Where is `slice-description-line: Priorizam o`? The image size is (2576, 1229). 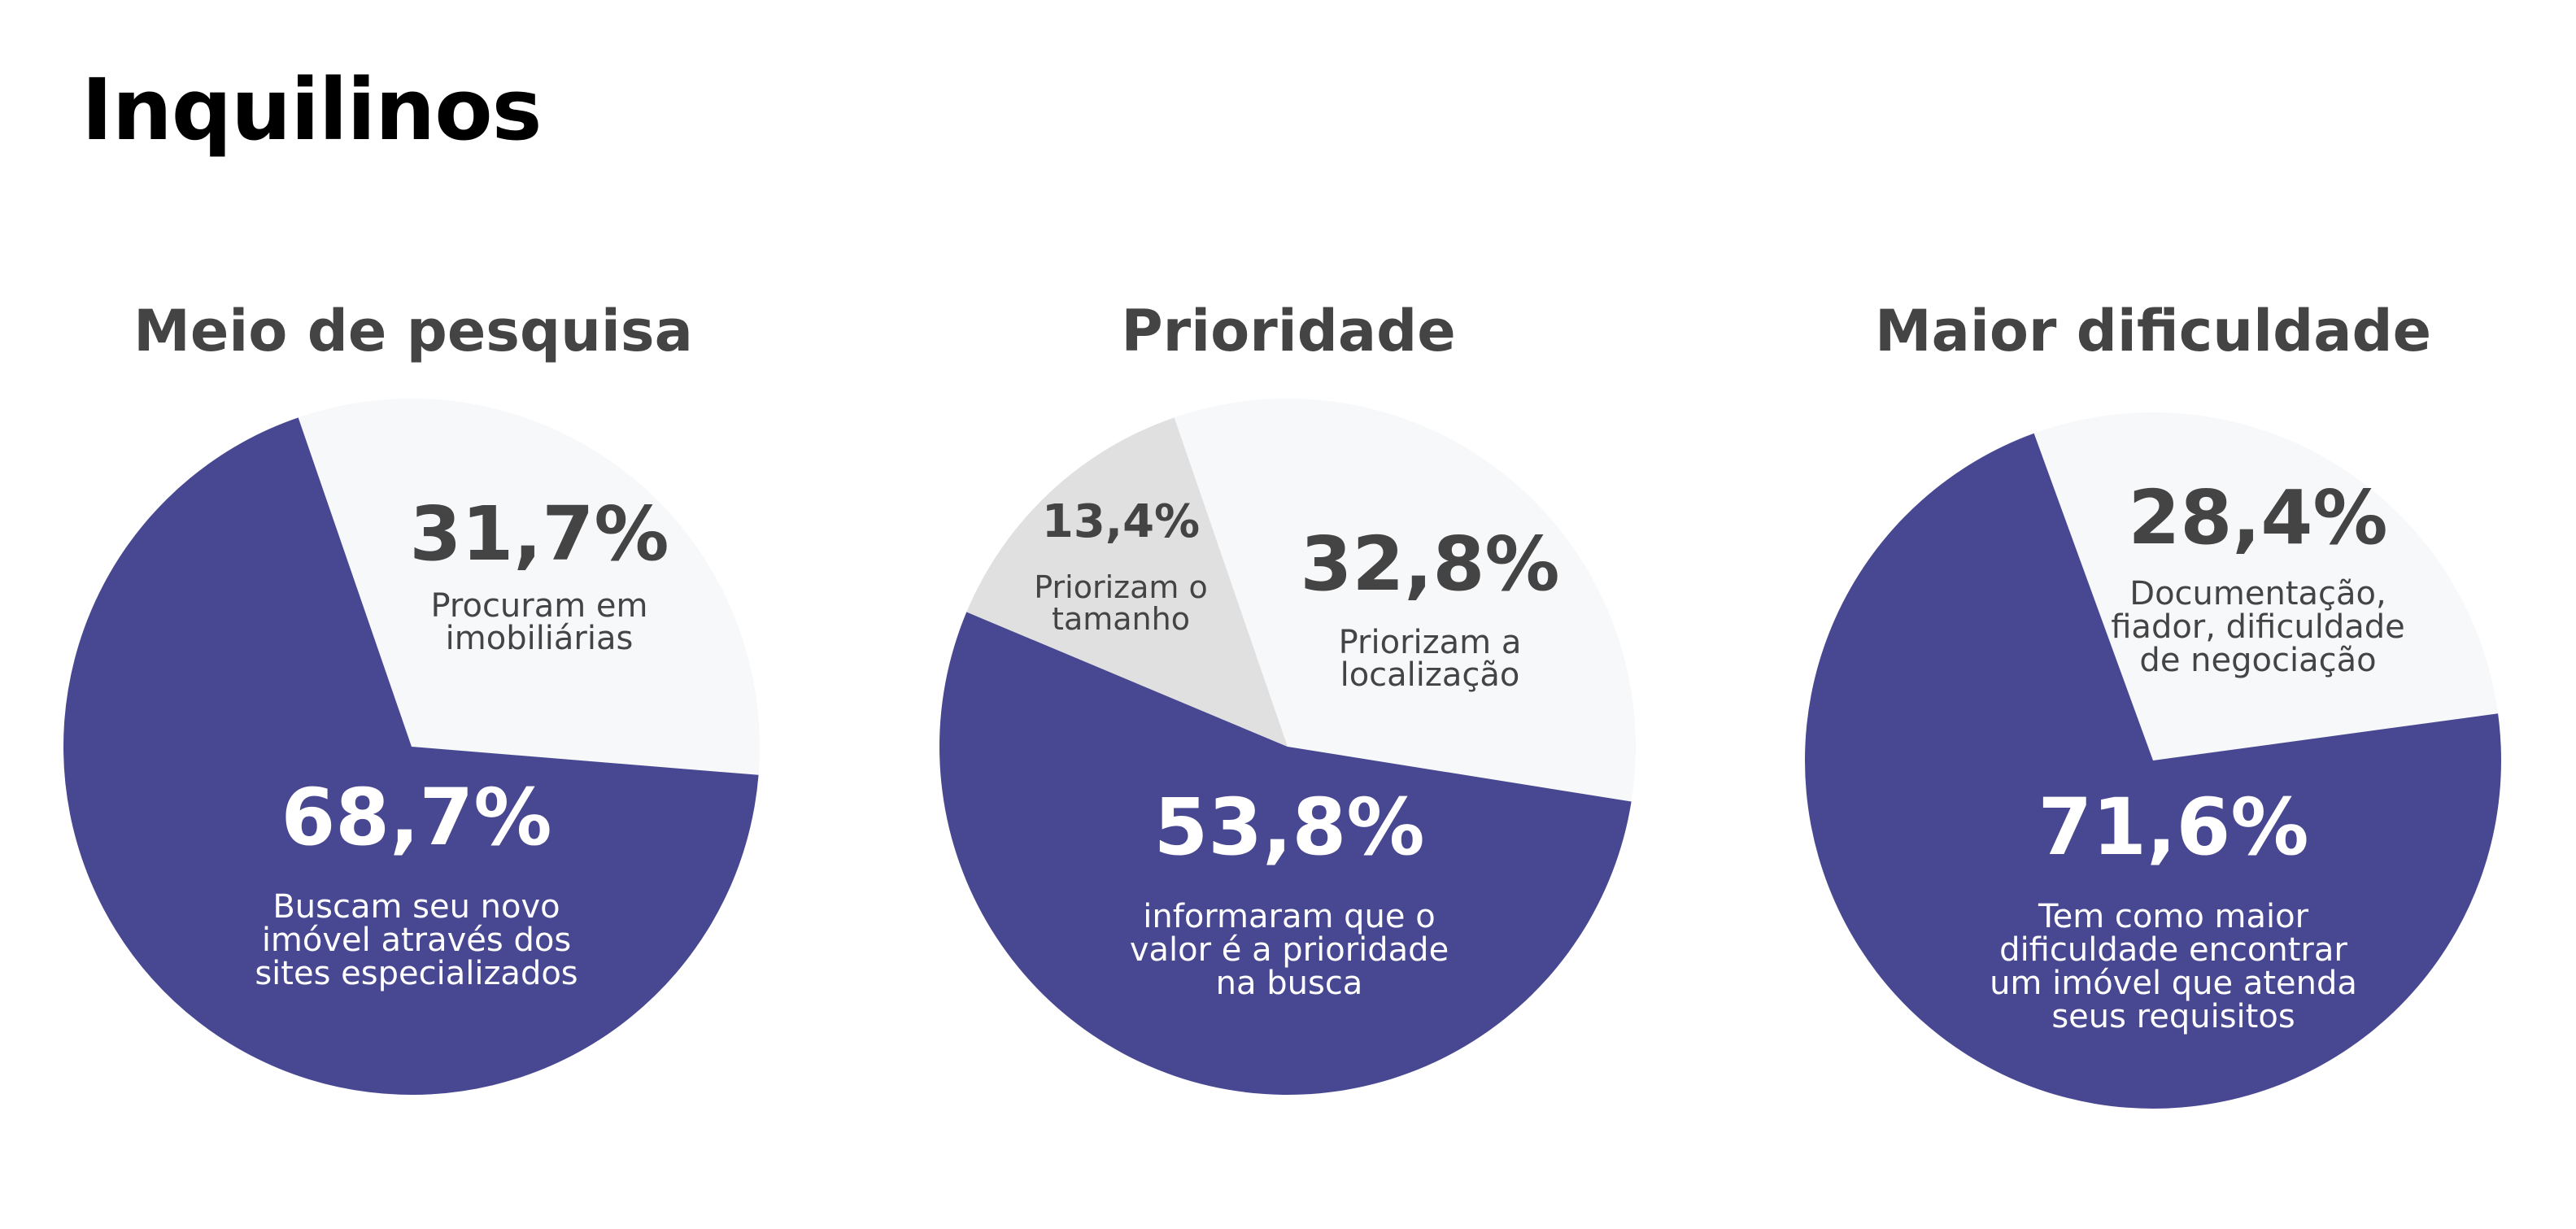 slice-description-line: Priorizam o is located at coordinates (1120, 587).